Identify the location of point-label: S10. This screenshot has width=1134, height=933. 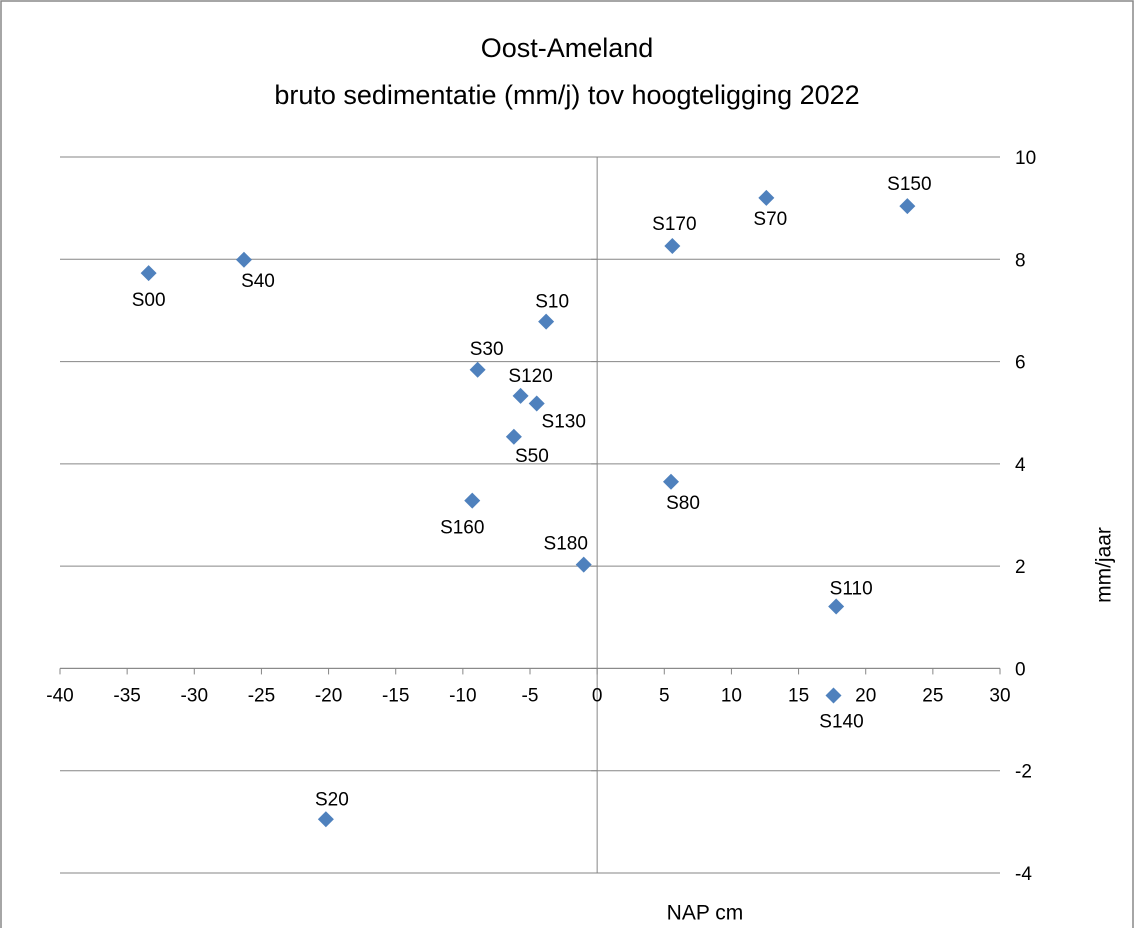
(552, 302).